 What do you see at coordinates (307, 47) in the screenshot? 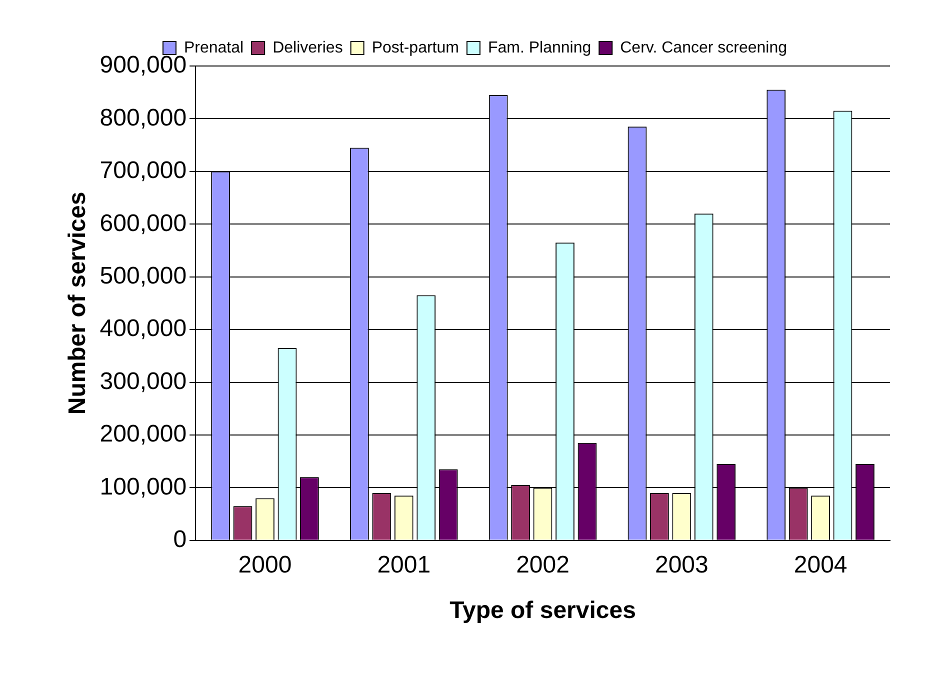
I see `legend-label: Deliveries` at bounding box center [307, 47].